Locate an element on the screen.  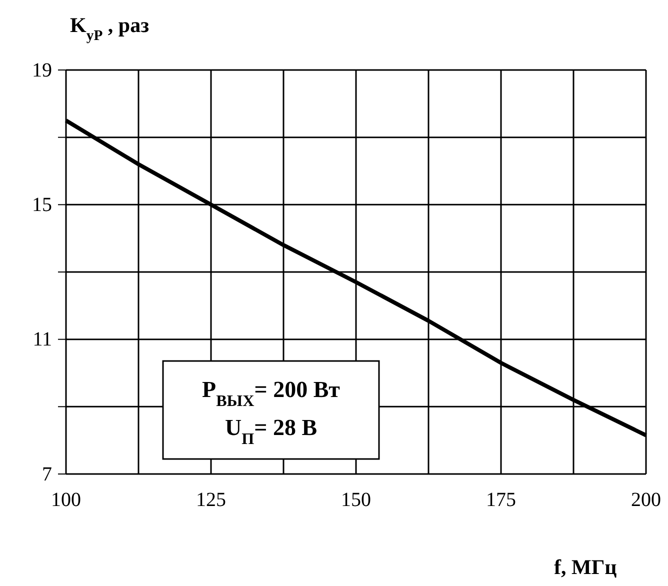
y-tick-label: 15 is located at coordinates (42, 205).